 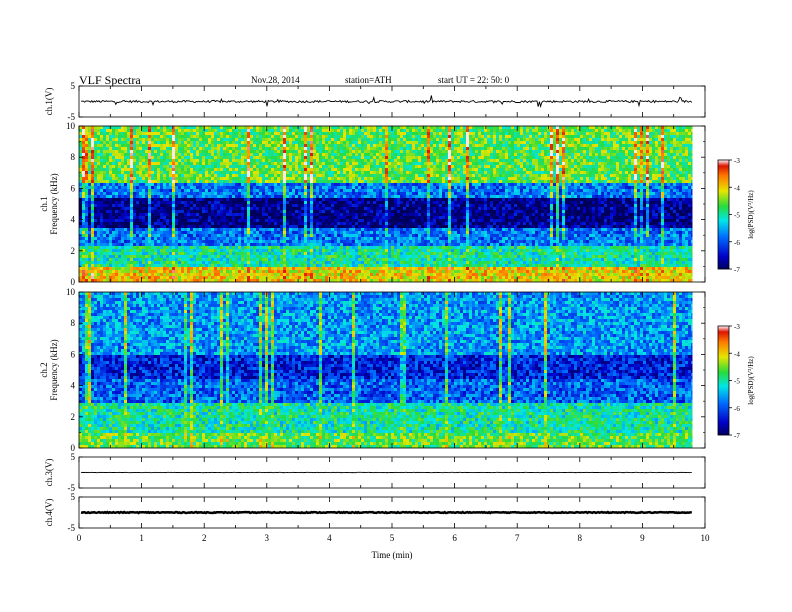 I want to click on x-axis-label: Time (min), so click(x=392, y=555).